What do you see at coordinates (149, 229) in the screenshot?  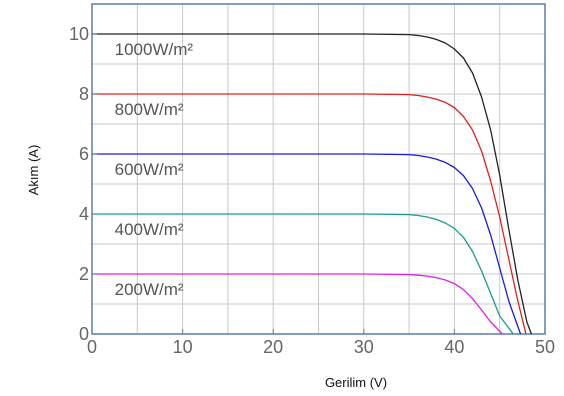 I see `curve-label-4: 400W/m²` at bounding box center [149, 229].